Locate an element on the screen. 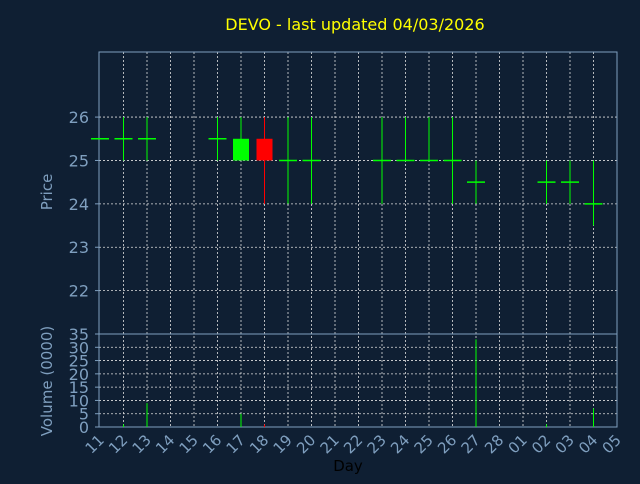 This screenshot has width=640, height=484. x-tick-label: 13 is located at coordinates (142, 444).